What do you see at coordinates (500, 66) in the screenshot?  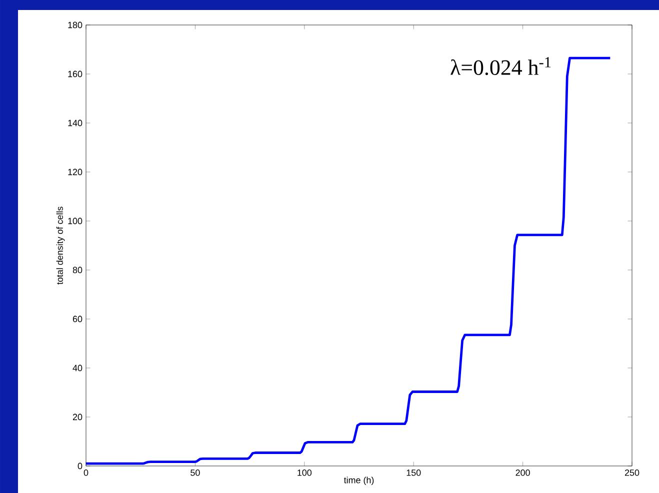 I see `annotation: λ=0.024 h$^{-1}$` at bounding box center [500, 66].